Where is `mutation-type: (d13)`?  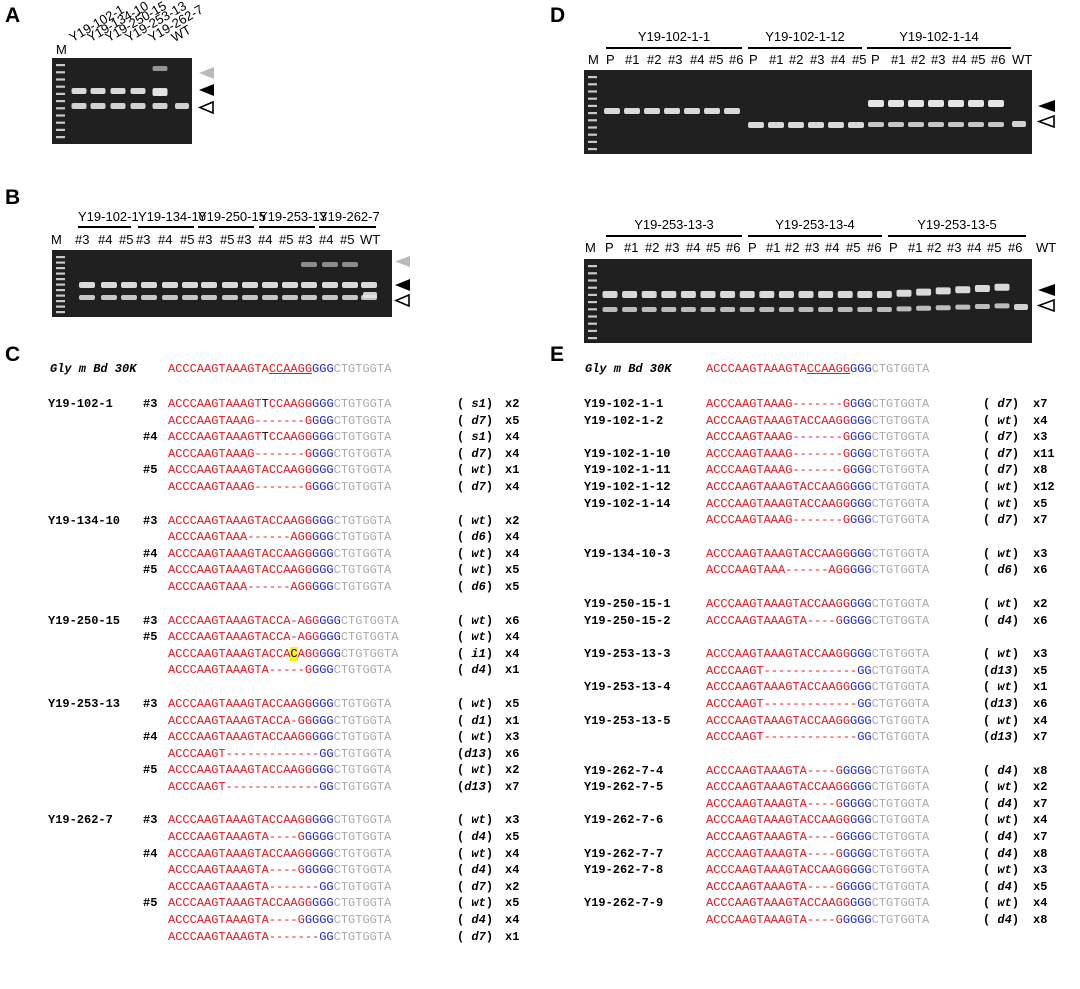 mutation-type: (d13) is located at coordinates (1001, 737).